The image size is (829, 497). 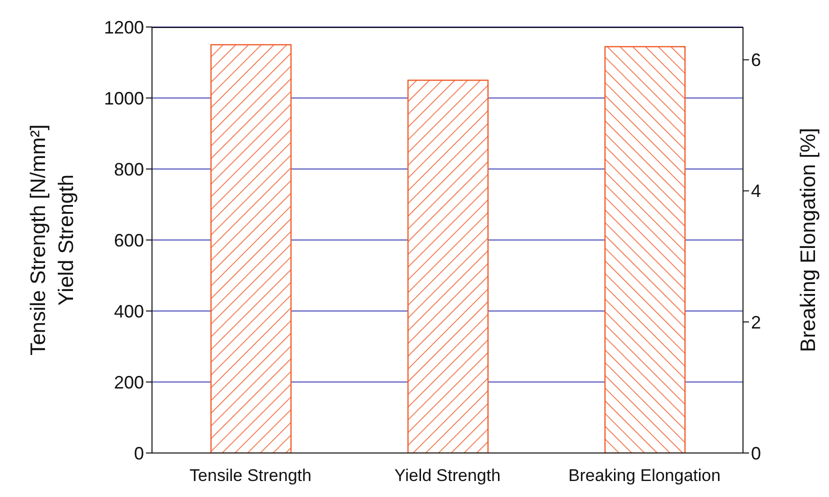 What do you see at coordinates (52, 240) in the screenshot?
I see `y-axis-title: Tensile Strength [N/mm²] Yield Strength` at bounding box center [52, 240].